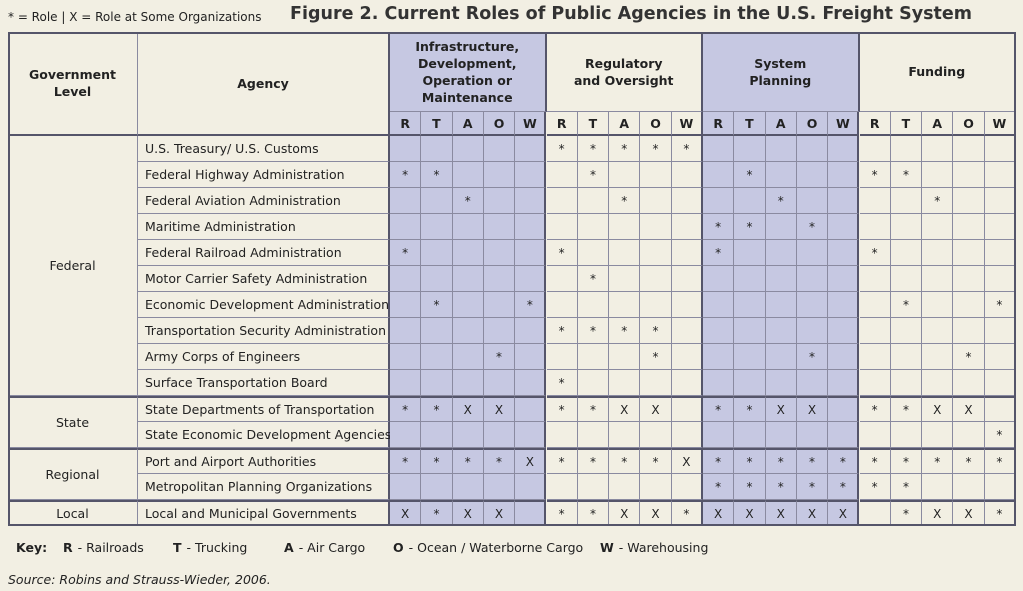 The width and height of the screenshot is (1023, 591). I want to click on key-code: O, so click(398, 547).